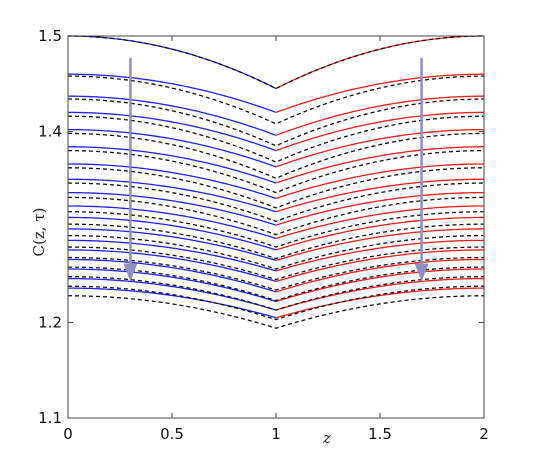 The width and height of the screenshot is (533, 469). What do you see at coordinates (50, 36) in the screenshot?
I see `y-tick-label: 1.5` at bounding box center [50, 36].